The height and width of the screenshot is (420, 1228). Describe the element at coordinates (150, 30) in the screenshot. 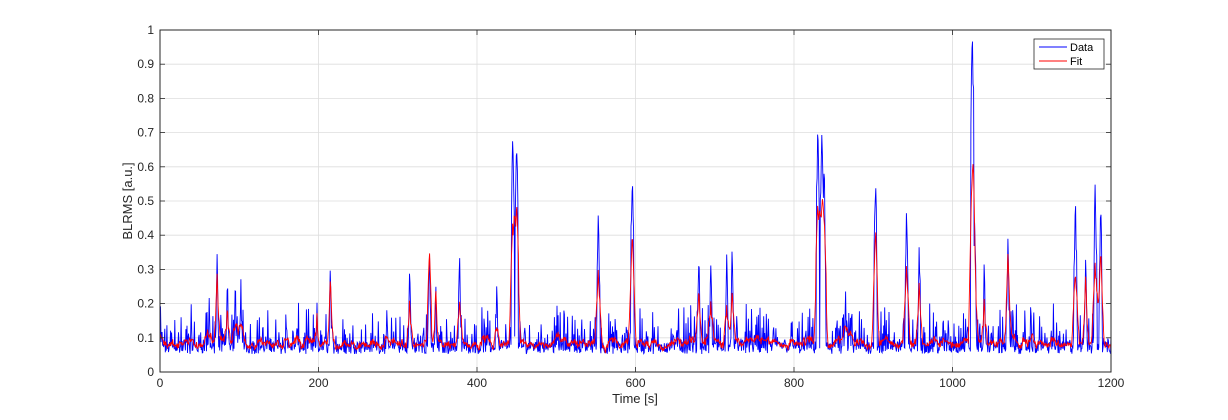

I see `y-tick-label: 1` at that location.